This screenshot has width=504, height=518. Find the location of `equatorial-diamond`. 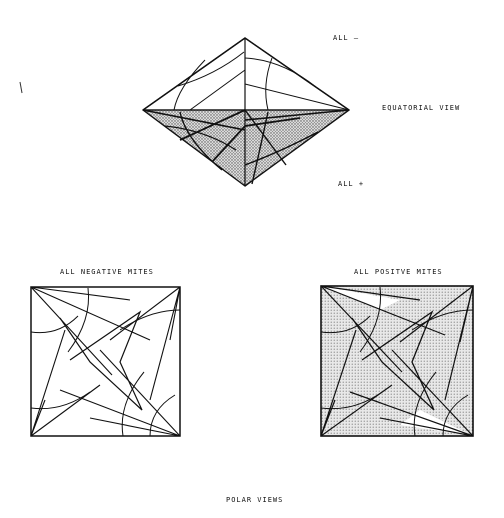

equatorial-diamond is located at coordinates (246, 112).